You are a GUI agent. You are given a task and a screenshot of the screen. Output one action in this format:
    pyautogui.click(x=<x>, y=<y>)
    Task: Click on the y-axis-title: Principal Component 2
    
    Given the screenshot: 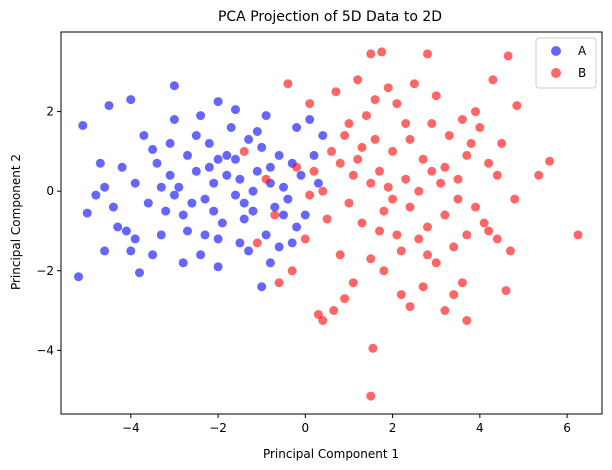 What is the action you would take?
    pyautogui.click(x=16, y=222)
    